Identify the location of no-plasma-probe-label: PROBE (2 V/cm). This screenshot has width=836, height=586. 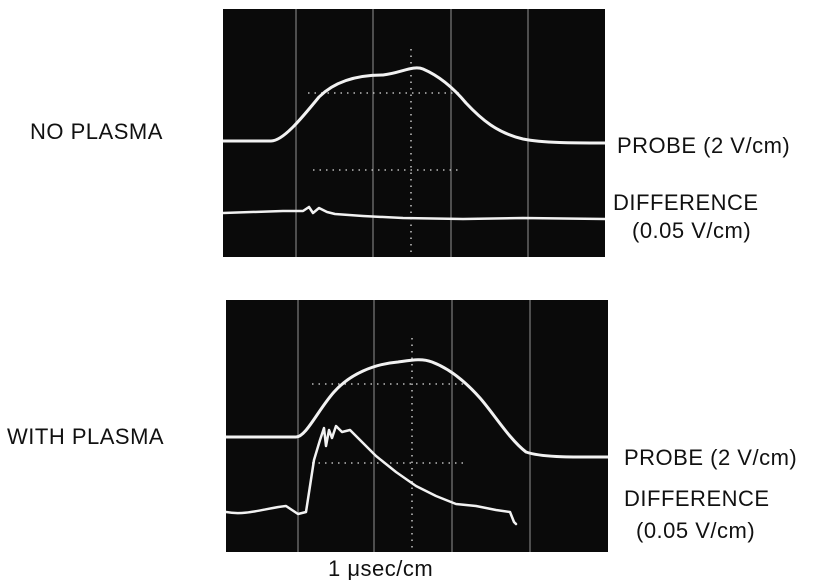
(704, 145).